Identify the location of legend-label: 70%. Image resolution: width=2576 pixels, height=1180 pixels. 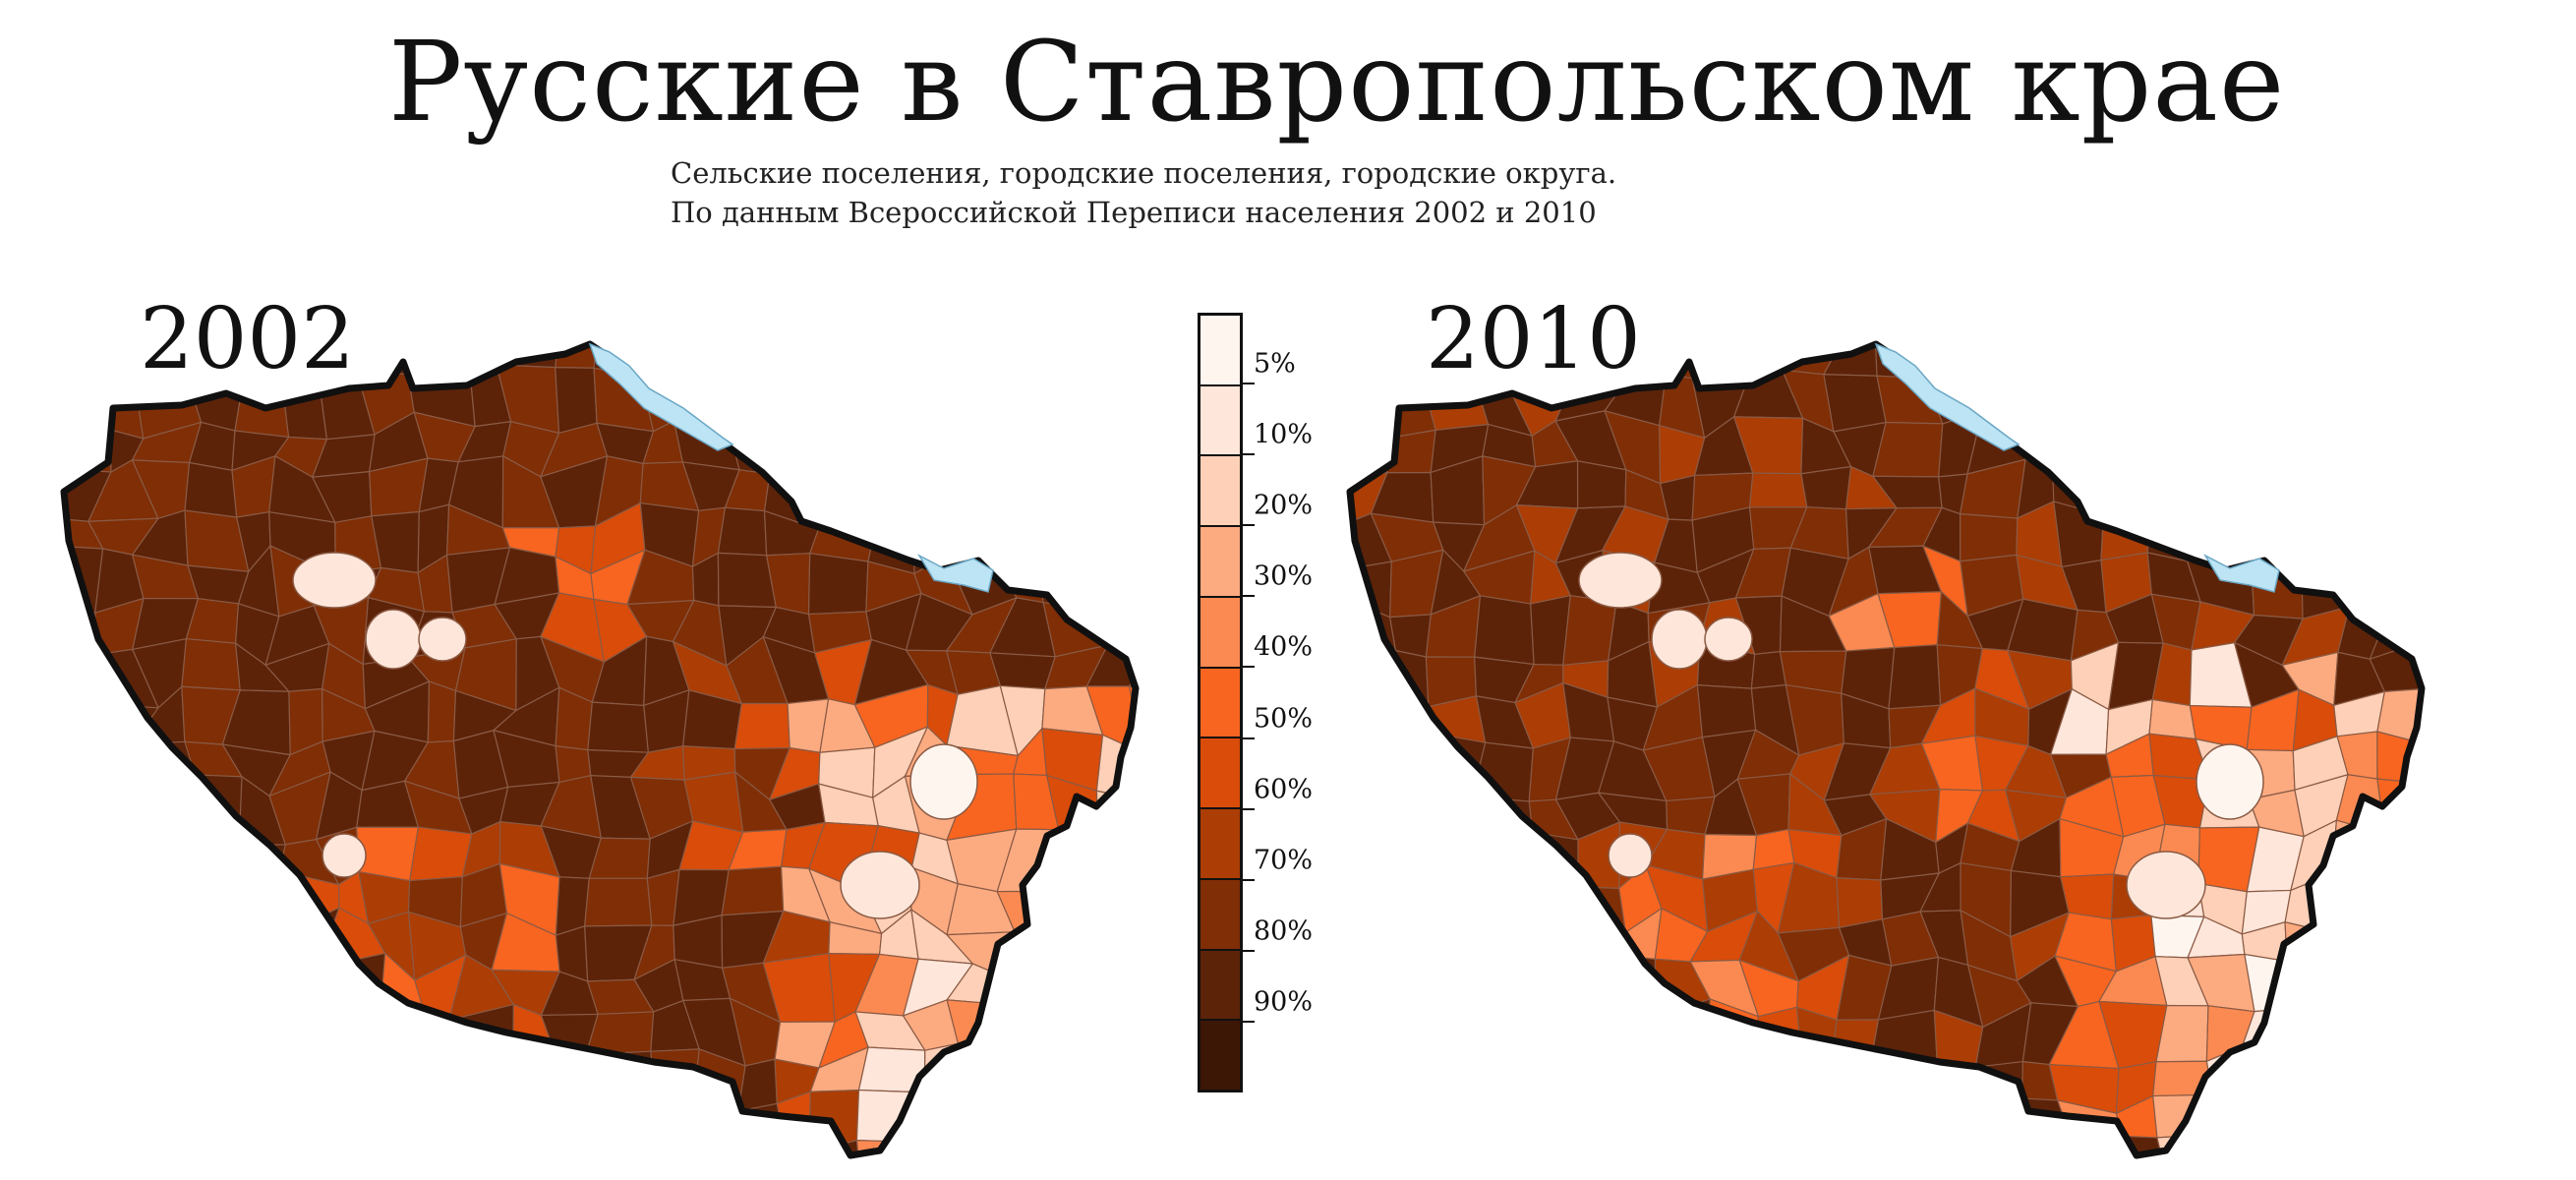
(1284, 860).